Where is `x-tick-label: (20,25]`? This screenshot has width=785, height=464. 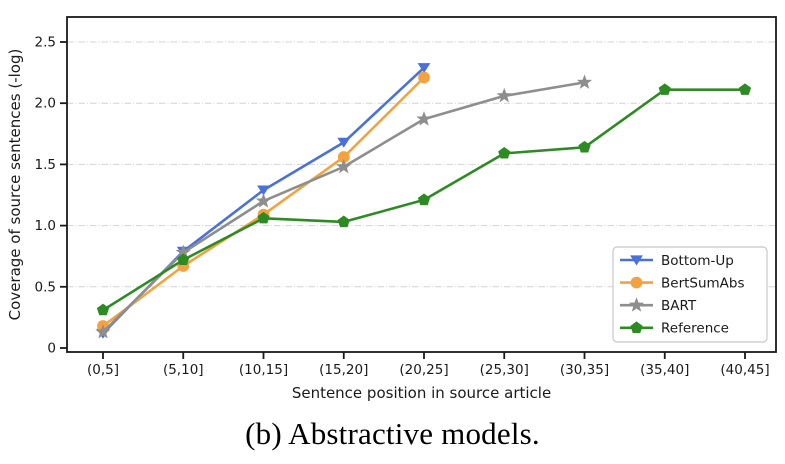 x-tick-label: (20,25] is located at coordinates (423, 370).